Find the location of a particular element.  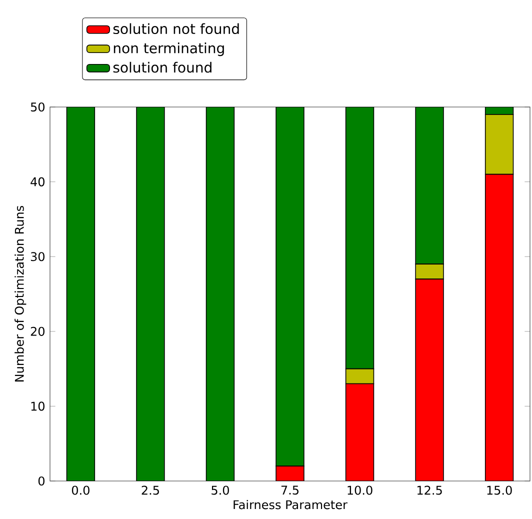

legend-label: solution not found is located at coordinates (176, 28).